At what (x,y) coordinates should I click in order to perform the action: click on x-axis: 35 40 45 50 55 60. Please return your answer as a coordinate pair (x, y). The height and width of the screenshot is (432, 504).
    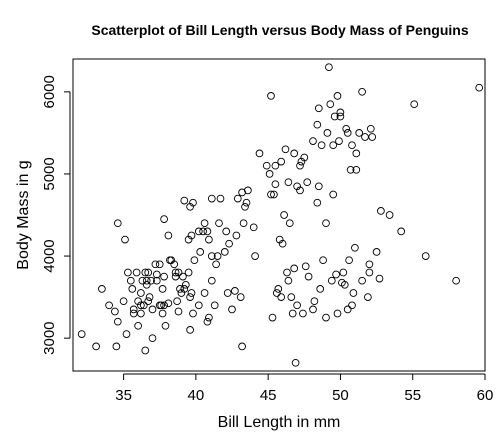
    Looking at the image, I should click on (304, 388).